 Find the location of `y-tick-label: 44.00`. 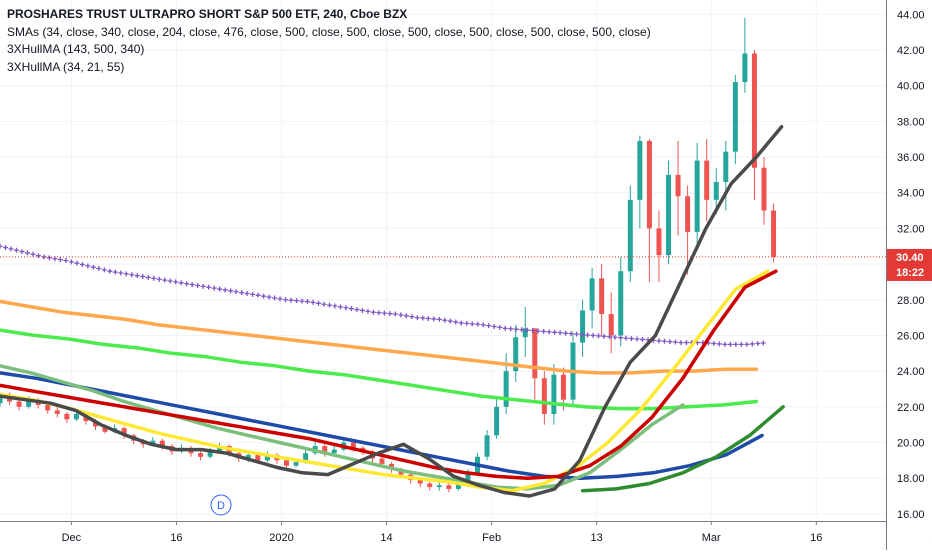

y-tick-label: 44.00 is located at coordinates (911, 15).